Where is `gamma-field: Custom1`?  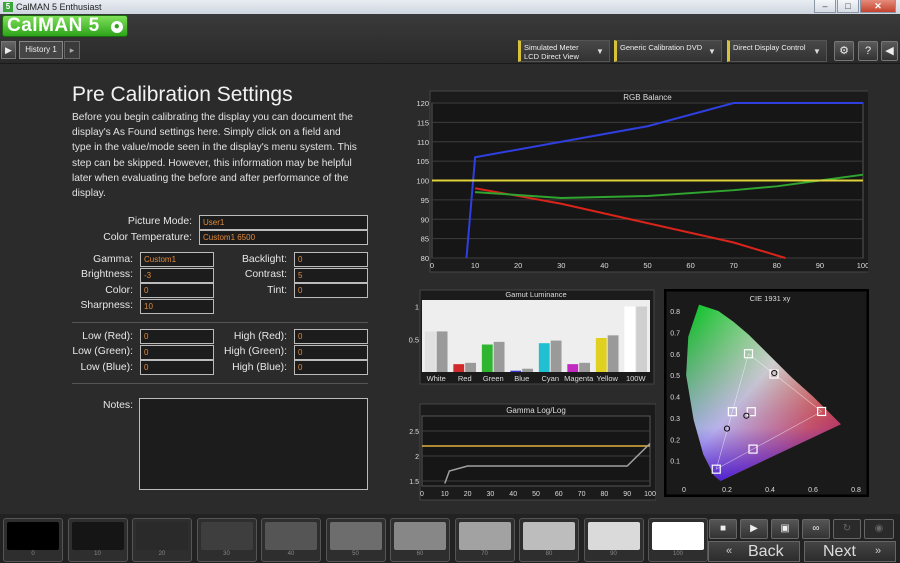 gamma-field: Custom1 is located at coordinates (177, 259).